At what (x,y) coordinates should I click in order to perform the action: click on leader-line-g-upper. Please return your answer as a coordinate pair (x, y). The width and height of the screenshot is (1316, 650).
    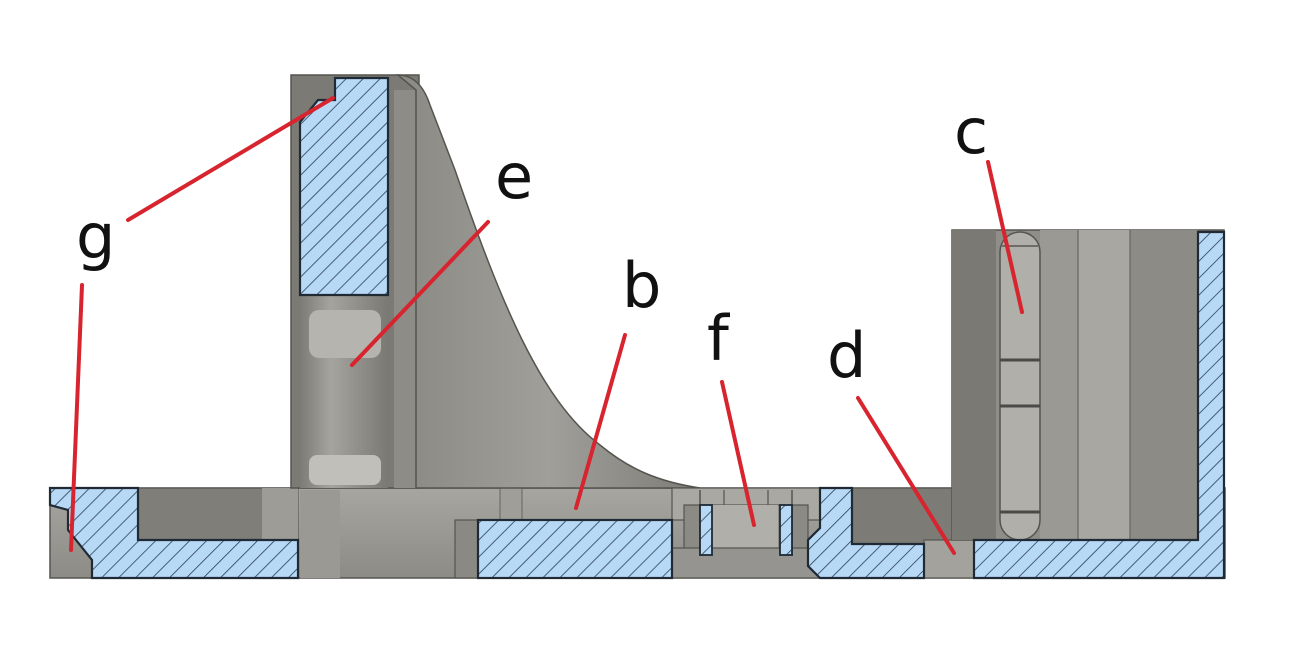
    Looking at the image, I should click on (230, 159).